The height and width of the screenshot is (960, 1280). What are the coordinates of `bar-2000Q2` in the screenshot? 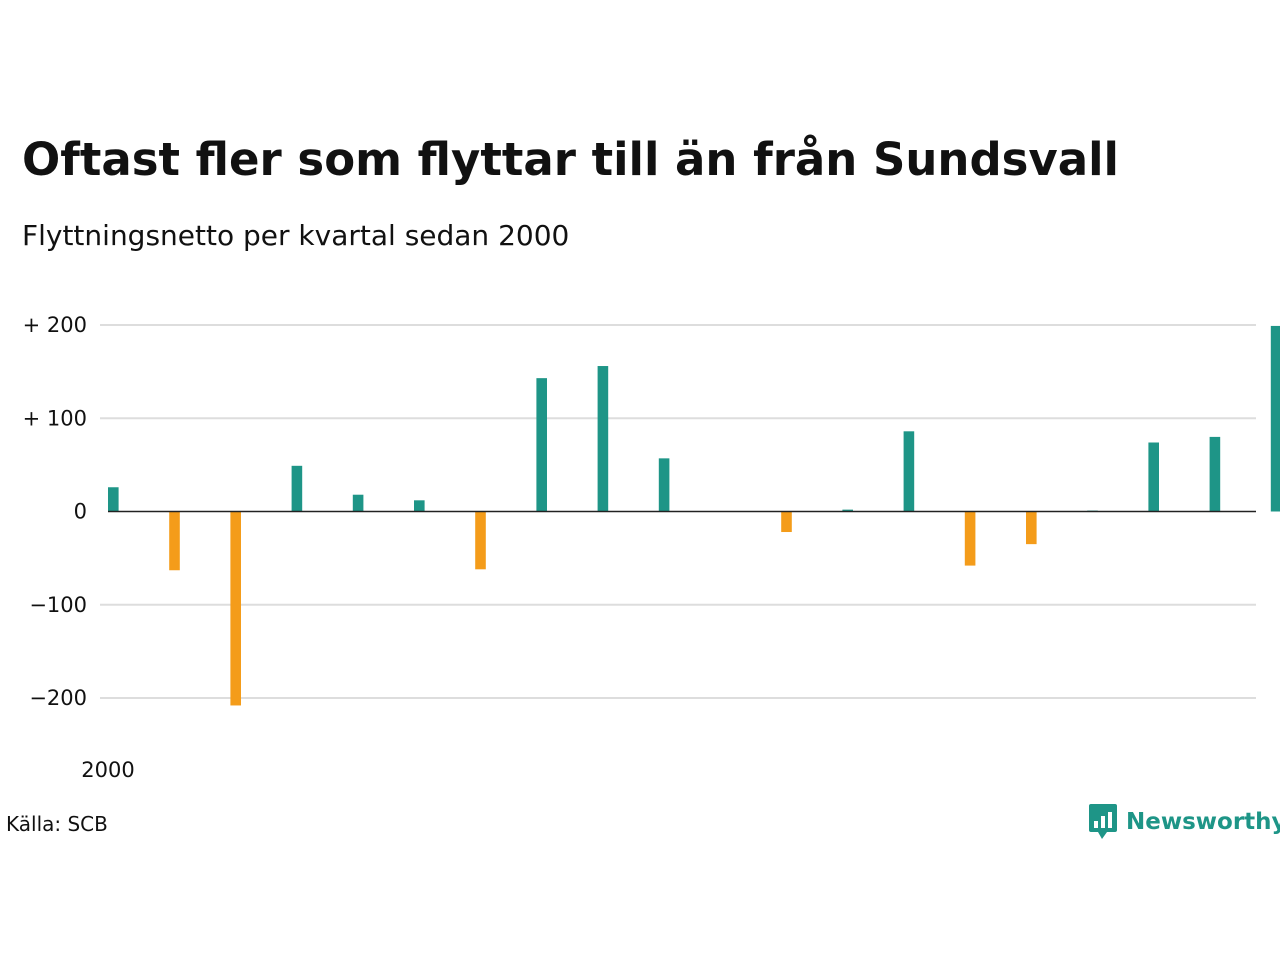 It's located at (174, 541).